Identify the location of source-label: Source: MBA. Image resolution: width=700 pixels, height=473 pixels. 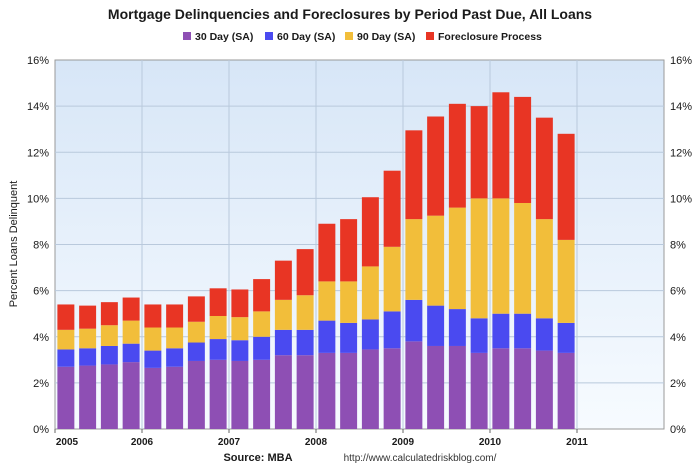
(257, 458).